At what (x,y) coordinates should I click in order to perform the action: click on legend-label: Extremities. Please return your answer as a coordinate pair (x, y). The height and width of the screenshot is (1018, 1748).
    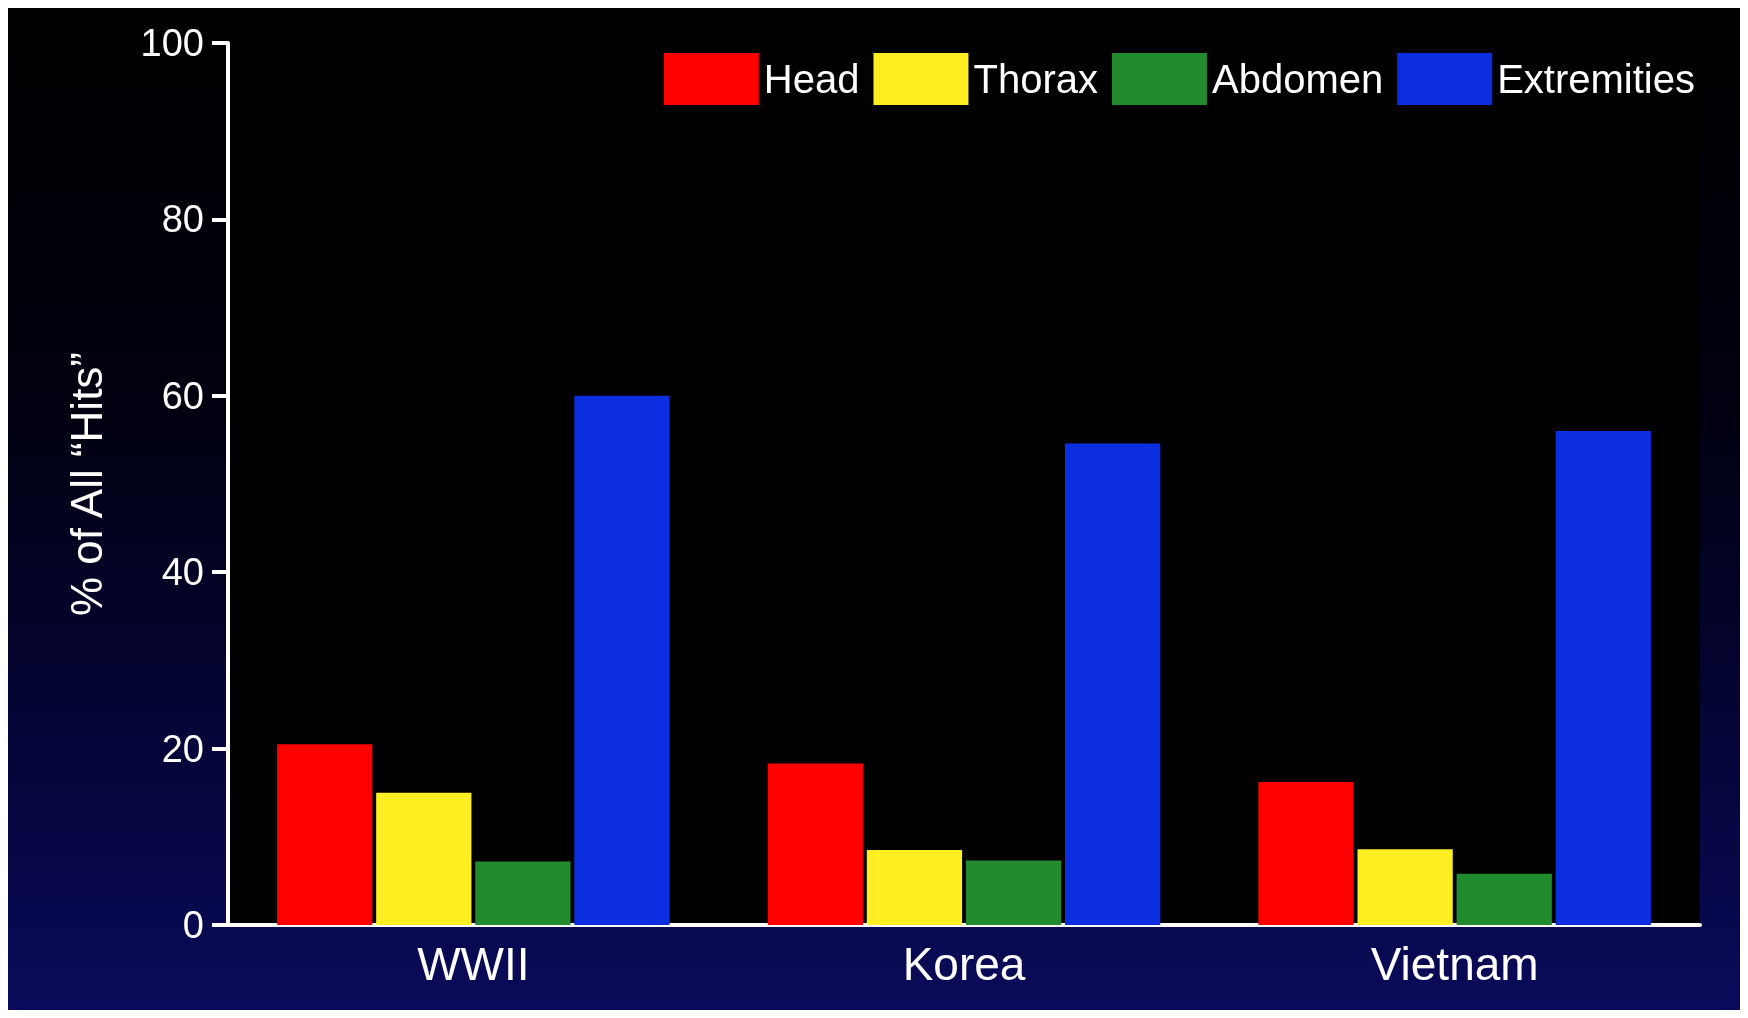
    Looking at the image, I should click on (1596, 79).